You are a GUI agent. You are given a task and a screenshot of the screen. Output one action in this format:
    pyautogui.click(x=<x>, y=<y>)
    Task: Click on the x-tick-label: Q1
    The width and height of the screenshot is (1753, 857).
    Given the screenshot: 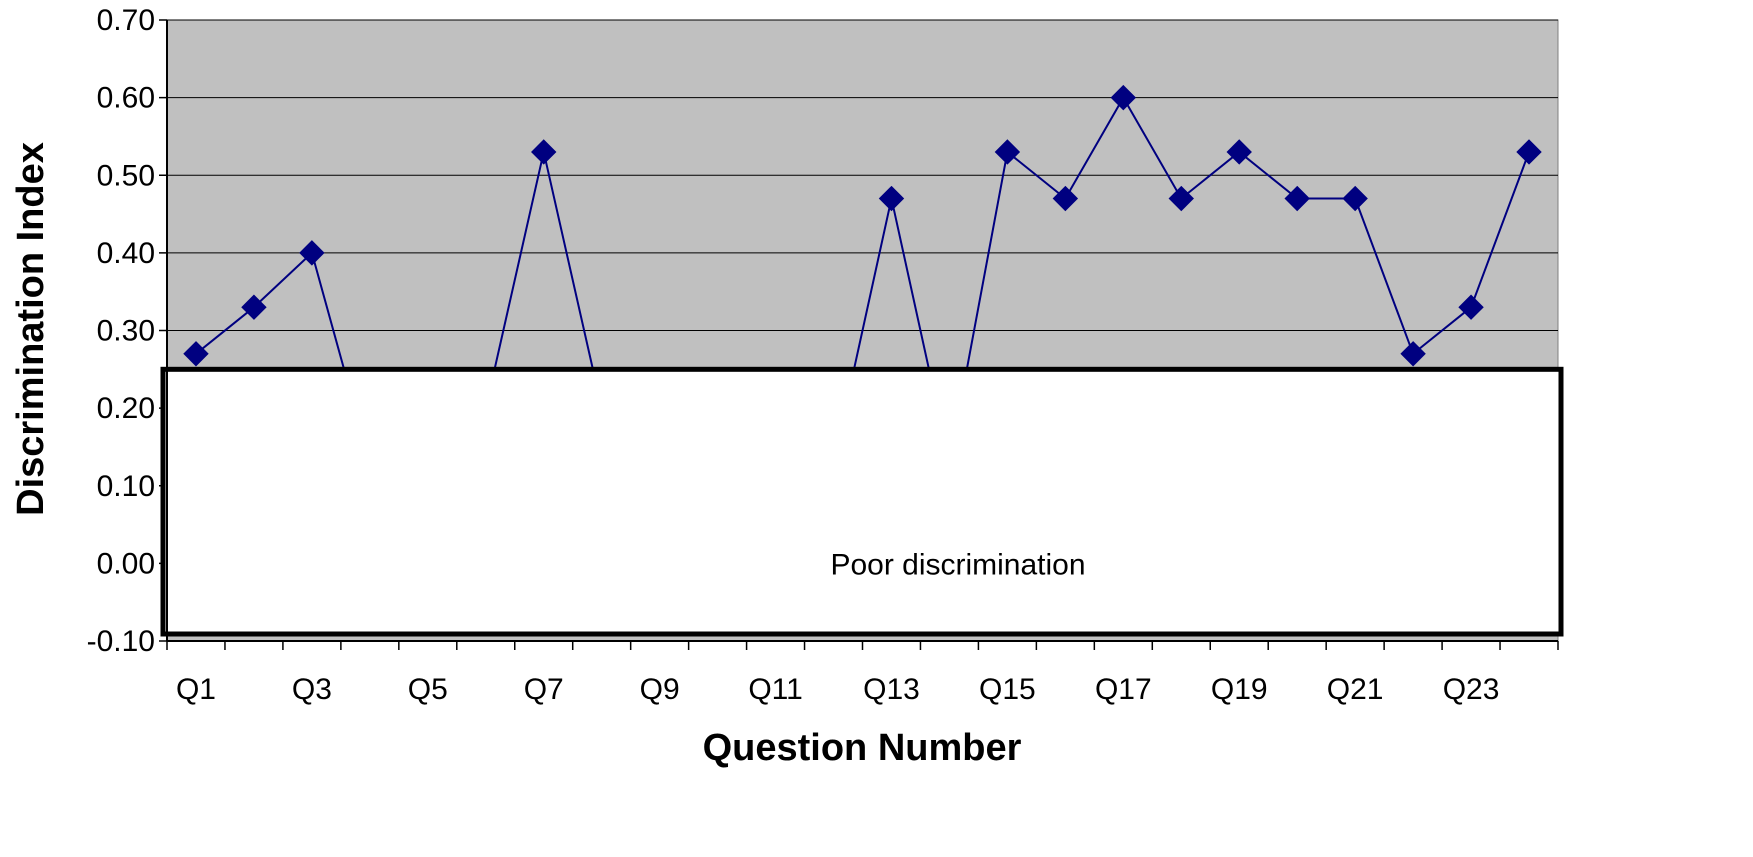 What is the action you would take?
    pyautogui.click(x=196, y=689)
    